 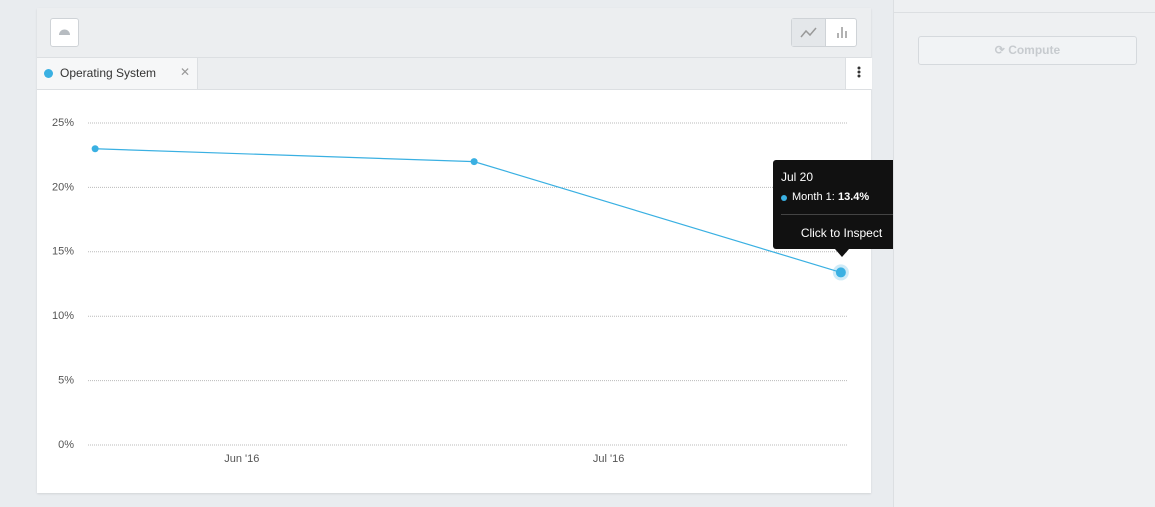 I want to click on y-tick-label: 15%, so click(x=63, y=252).